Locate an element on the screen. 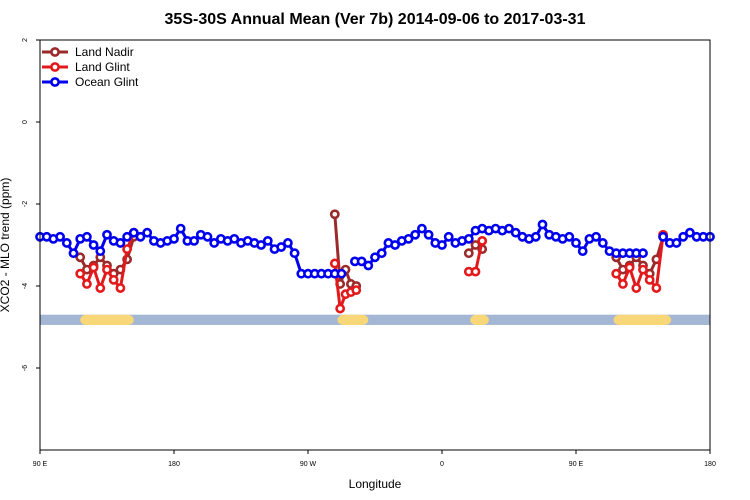 The height and width of the screenshot is (500, 750). y-tick-label: -6 is located at coordinates (25, 368).